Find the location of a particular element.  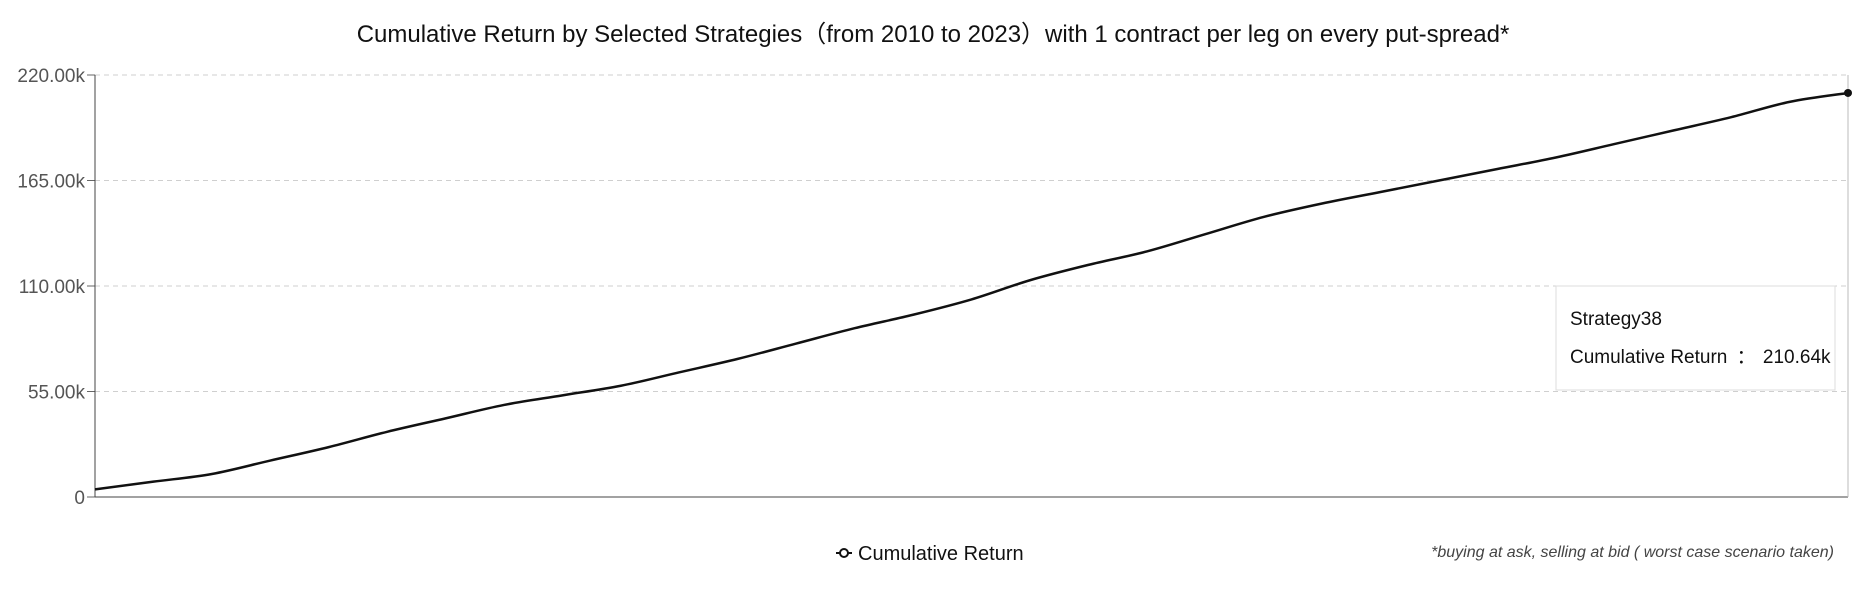

y-axis: 0 55.00k 110.00k 165.00k 220.00k is located at coordinates (56, 287).